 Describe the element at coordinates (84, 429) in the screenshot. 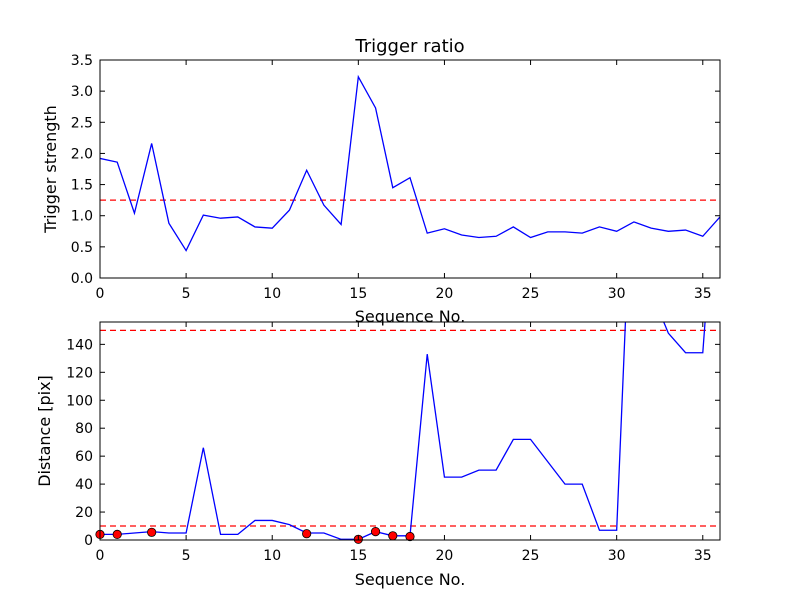

I see `bottom-y-tick-label: 80` at that location.